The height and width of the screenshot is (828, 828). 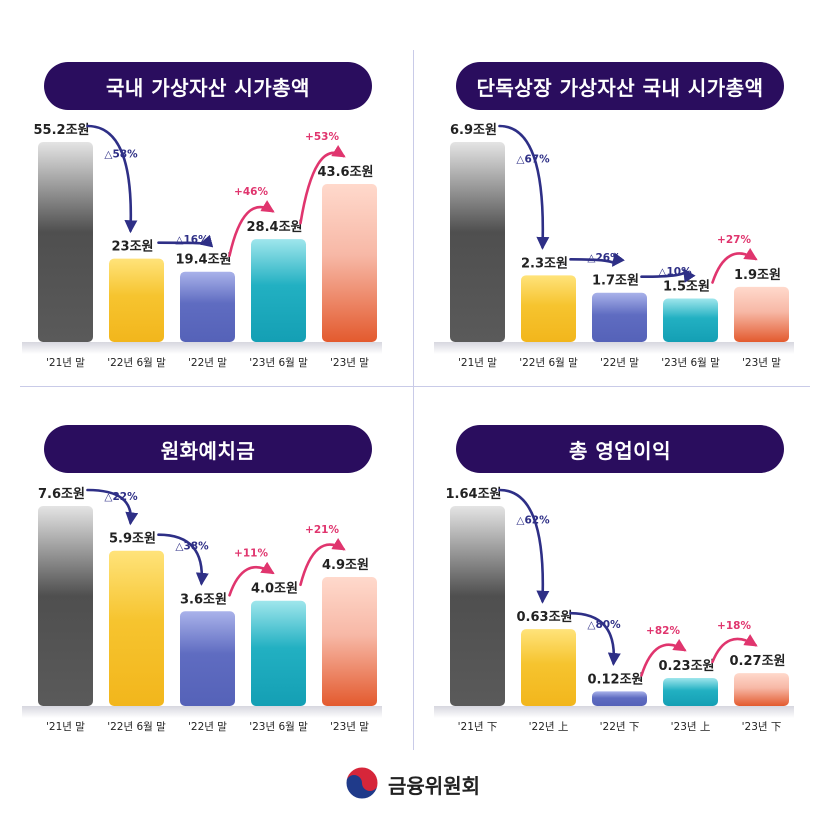 What do you see at coordinates (762, 727) in the screenshot?
I see `category-label-4: '23년 下` at bounding box center [762, 727].